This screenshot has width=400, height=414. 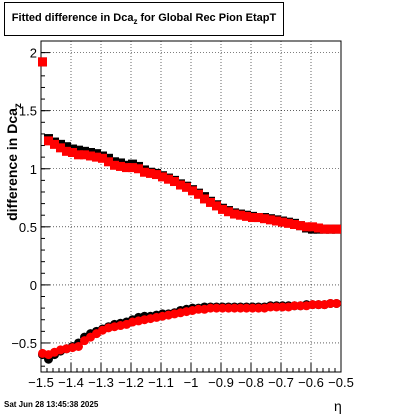 I want to click on x-tick-label: −1.4, so click(x=71, y=382).